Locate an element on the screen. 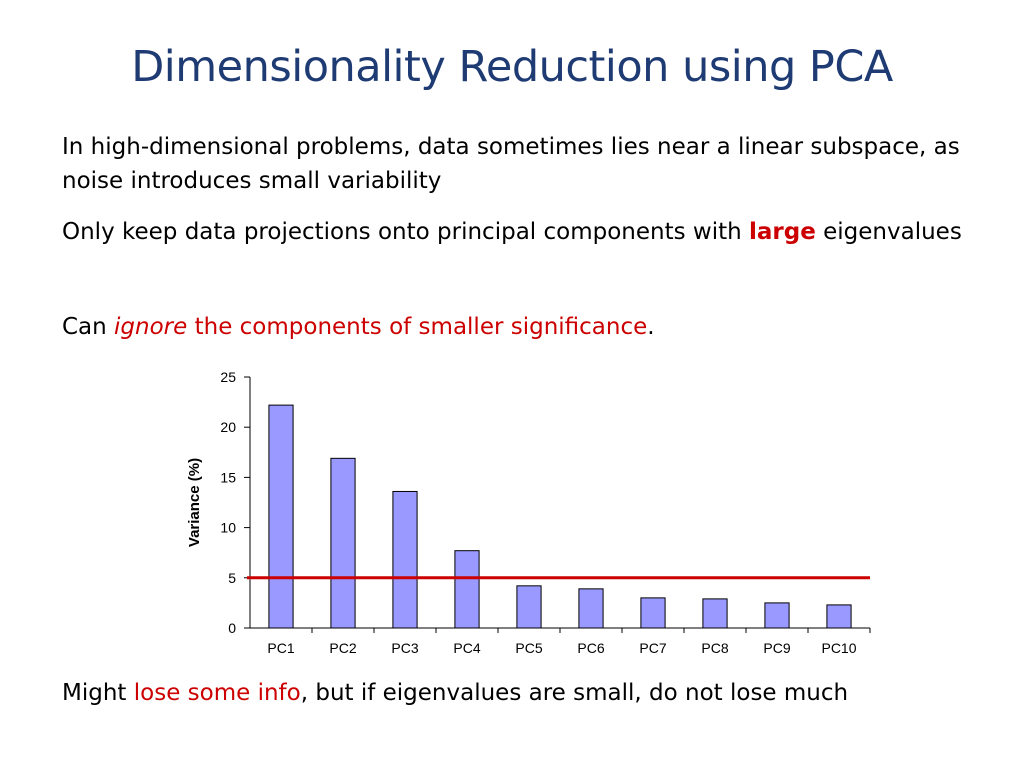 This screenshot has height=768, width=1024. bar-pc9 is located at coordinates (777, 615).